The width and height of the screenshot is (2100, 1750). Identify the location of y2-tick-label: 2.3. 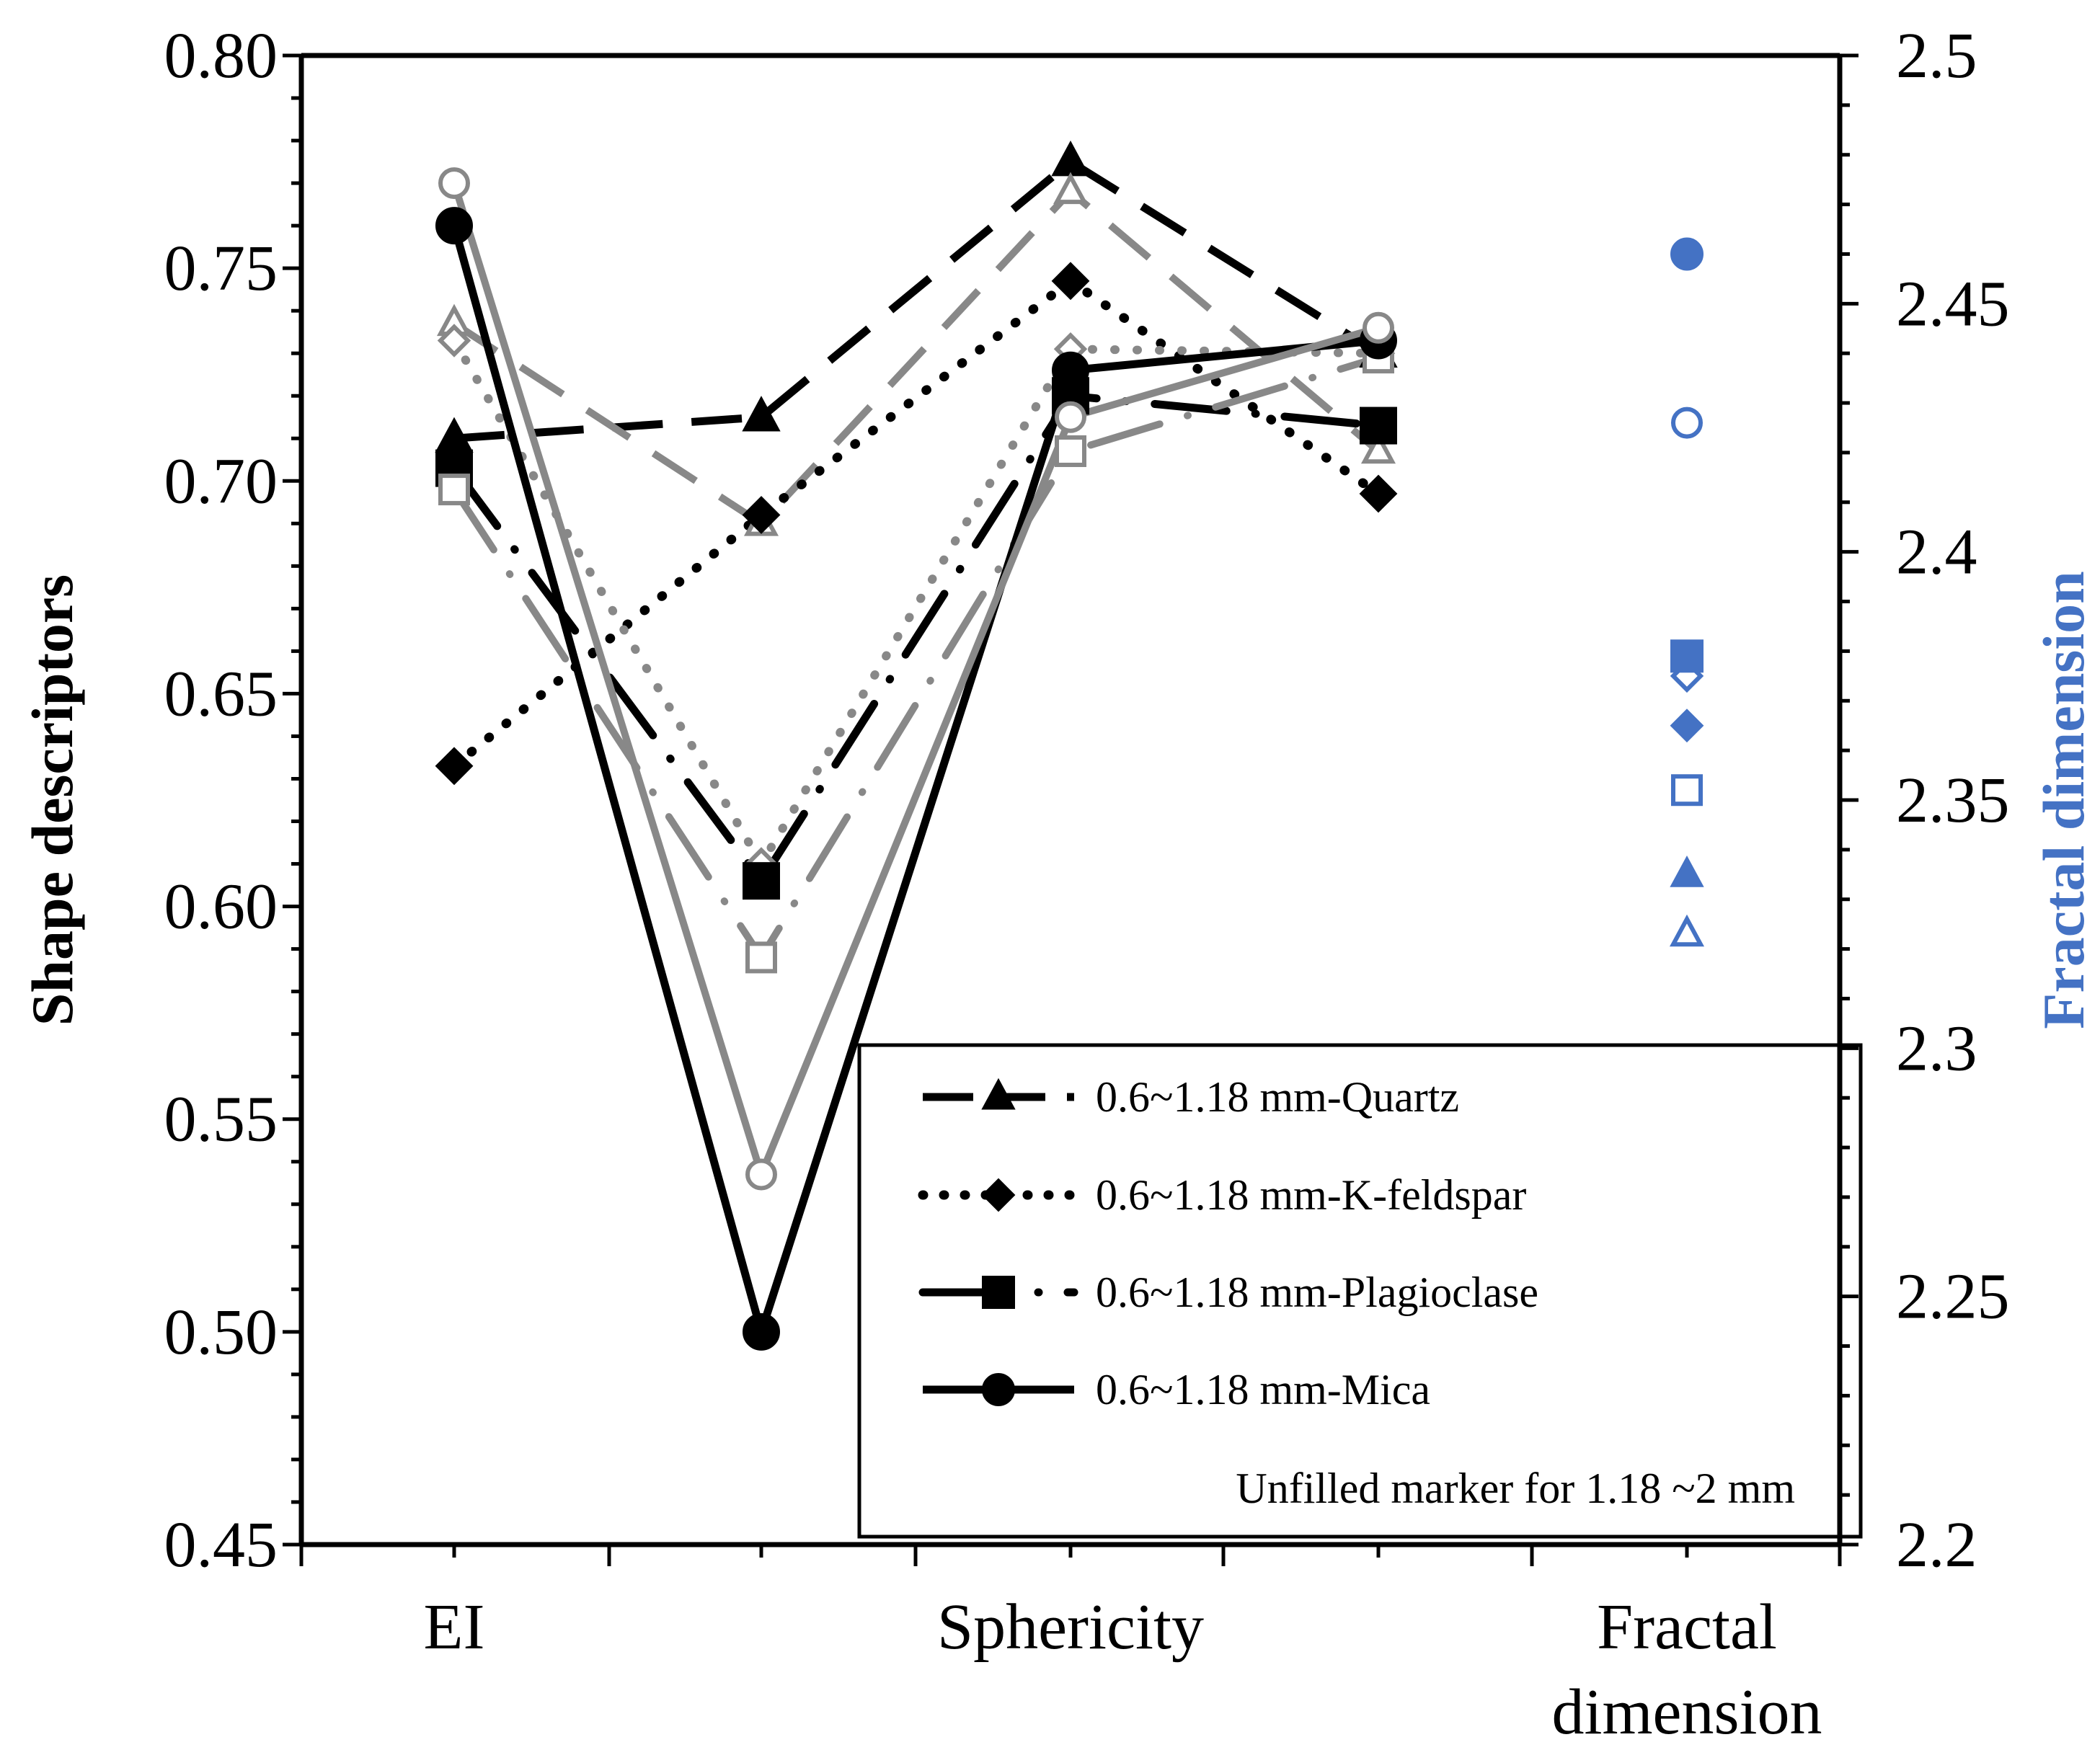
(1937, 1048).